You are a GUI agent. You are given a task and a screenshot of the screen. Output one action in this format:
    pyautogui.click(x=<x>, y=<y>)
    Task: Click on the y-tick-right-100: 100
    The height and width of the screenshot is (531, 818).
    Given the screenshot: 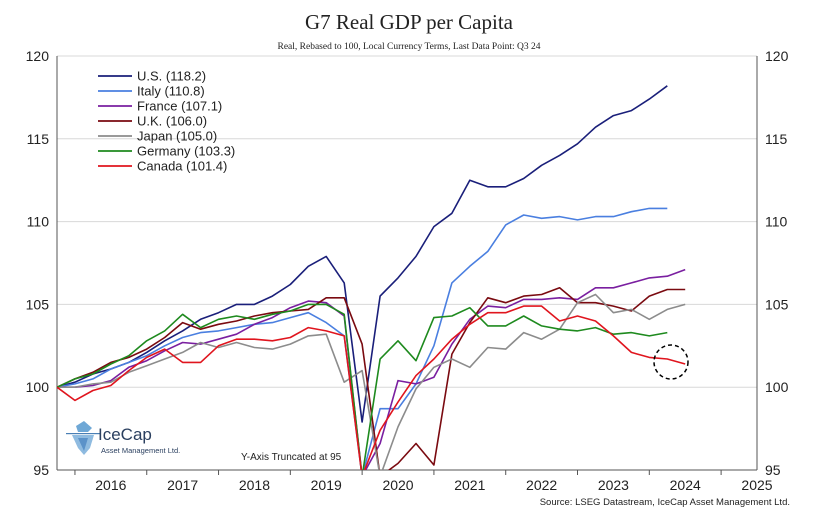 What is the action you would take?
    pyautogui.click(x=777, y=387)
    